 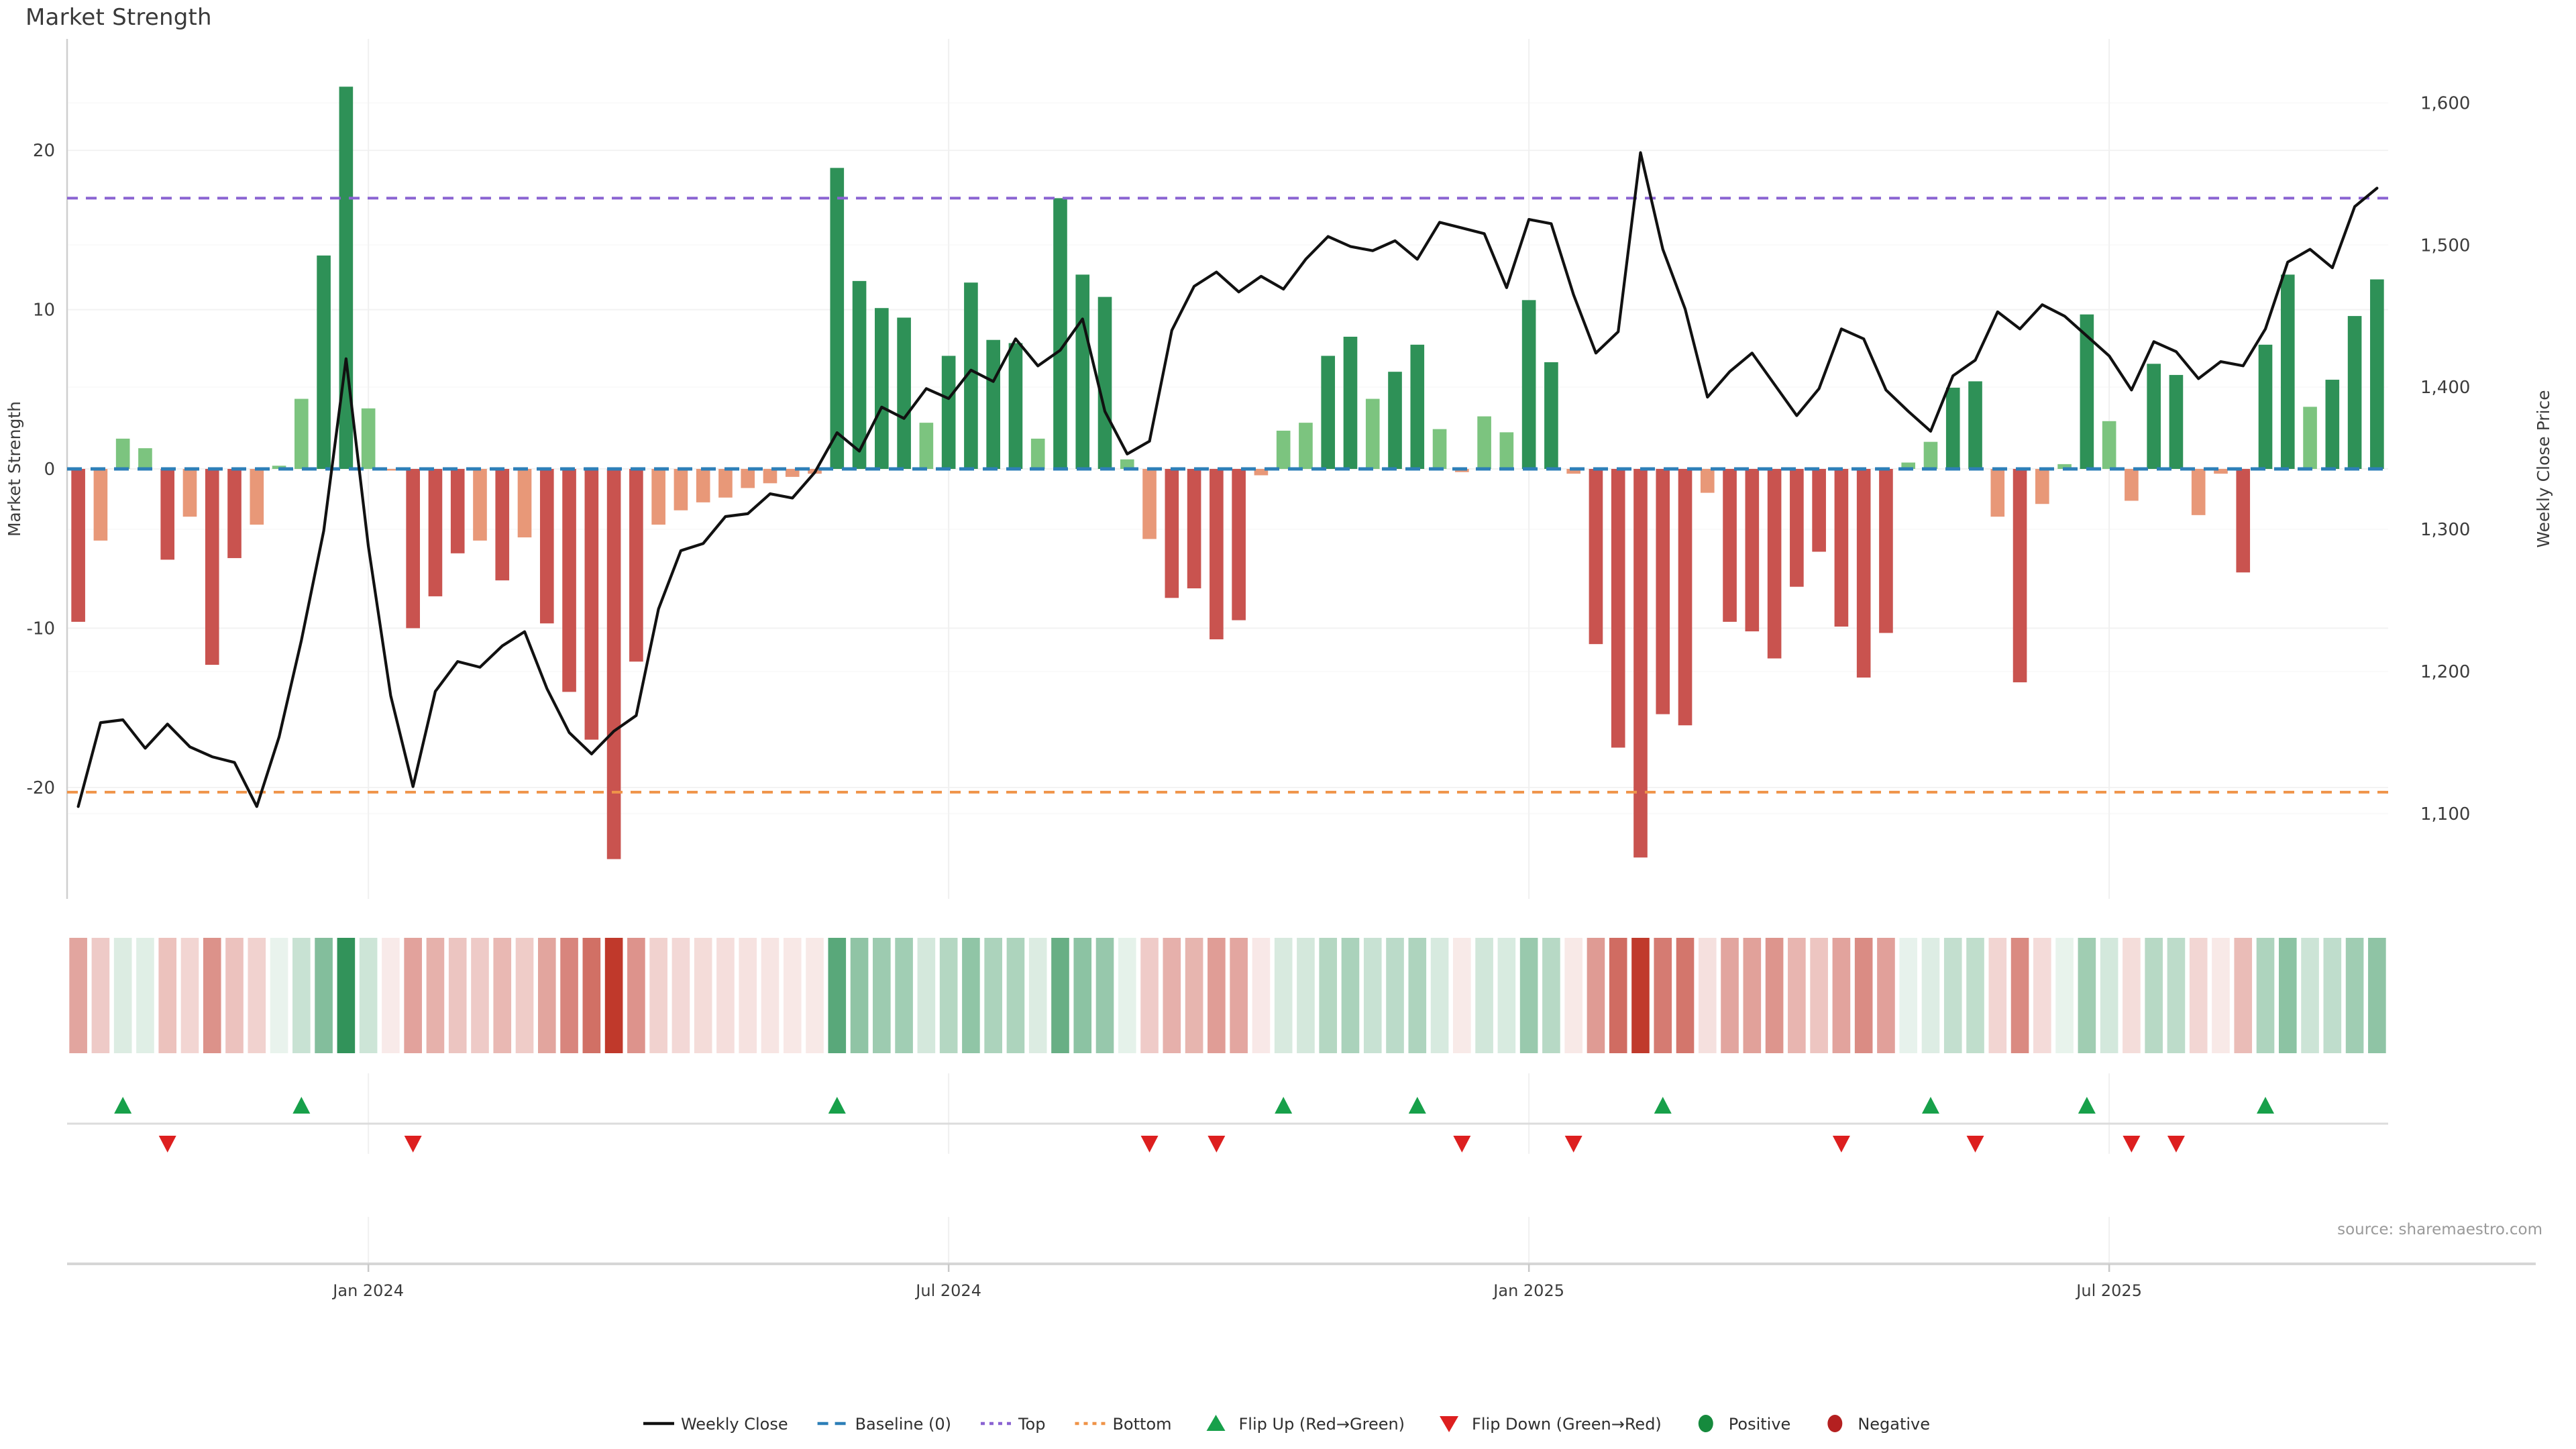 What do you see at coordinates (2439, 1229) in the screenshot?
I see `source-label: source: sharemaestro.com` at bounding box center [2439, 1229].